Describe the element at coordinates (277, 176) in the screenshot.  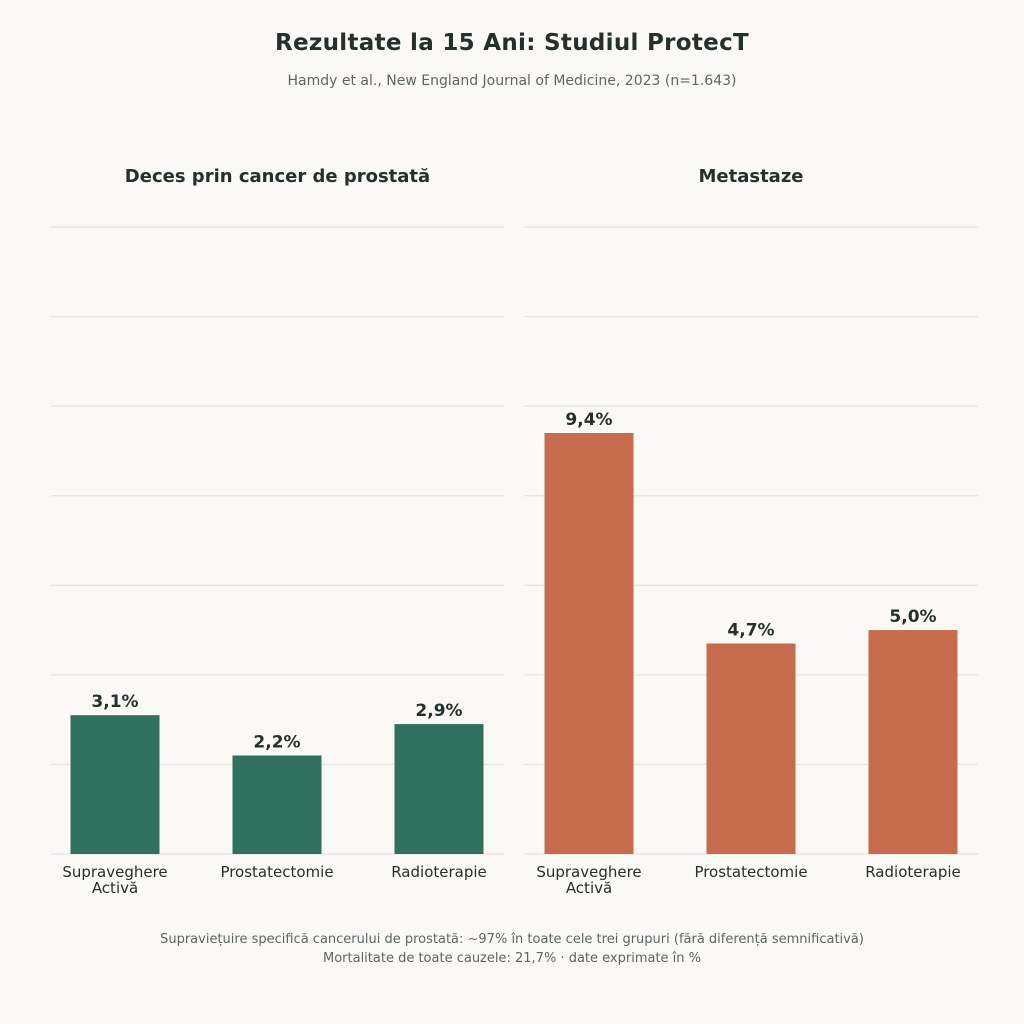
I see `panel-title: Deces prin cancer de prostată` at that location.